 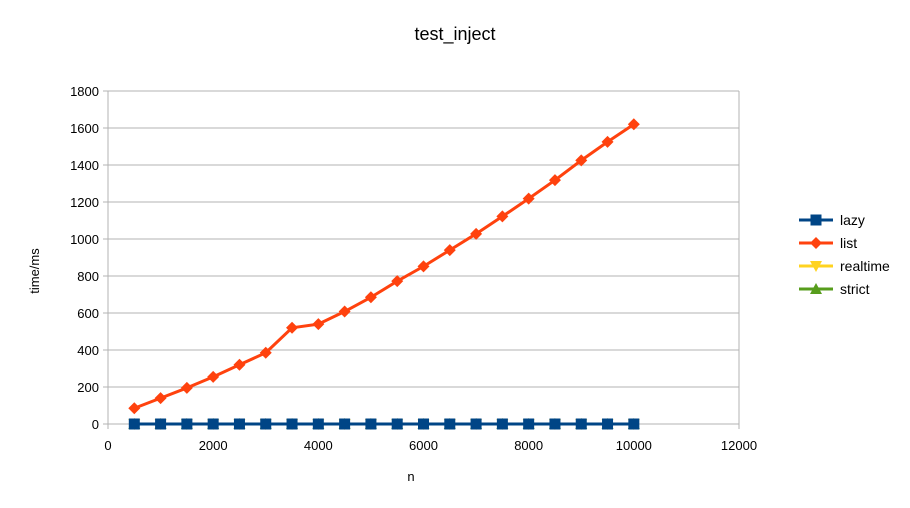 What do you see at coordinates (384, 424) in the screenshot?
I see `series-lazy` at bounding box center [384, 424].